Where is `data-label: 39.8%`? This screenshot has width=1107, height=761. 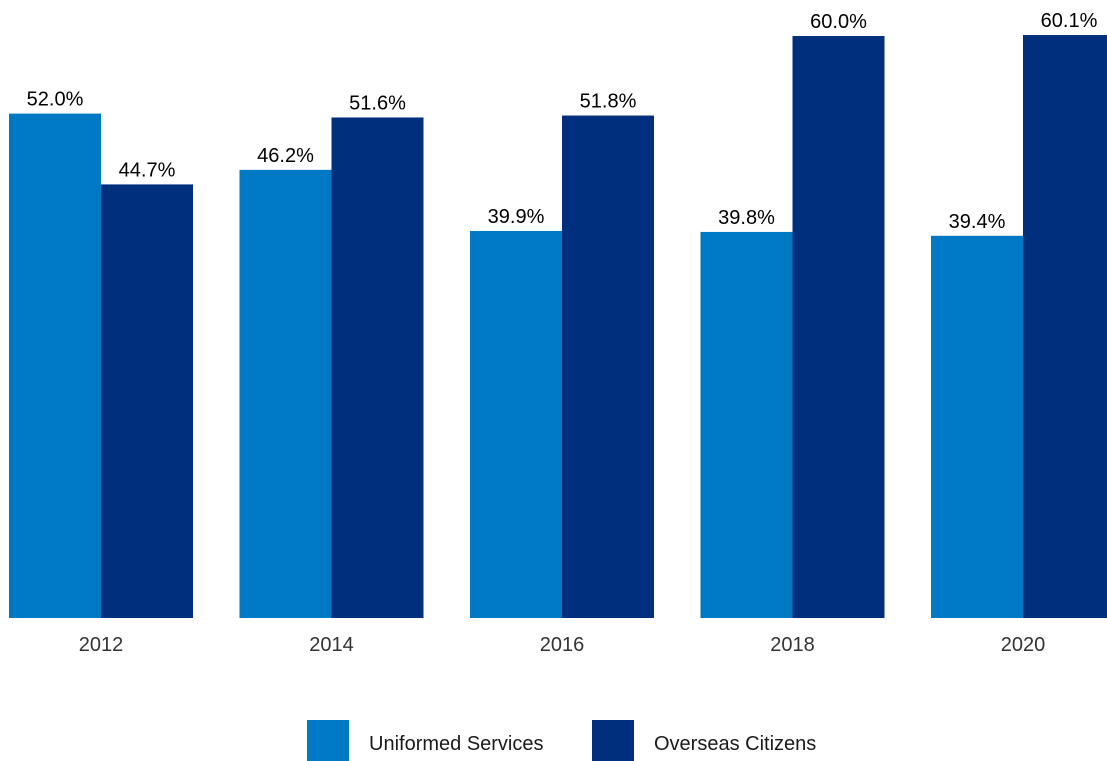 data-label: 39.8% is located at coordinates (746, 218).